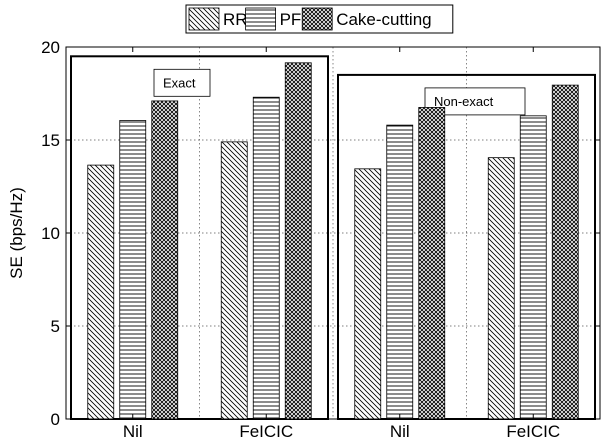  What do you see at coordinates (383, 19) in the screenshot?
I see `legend-label: Cake-cutting` at bounding box center [383, 19].